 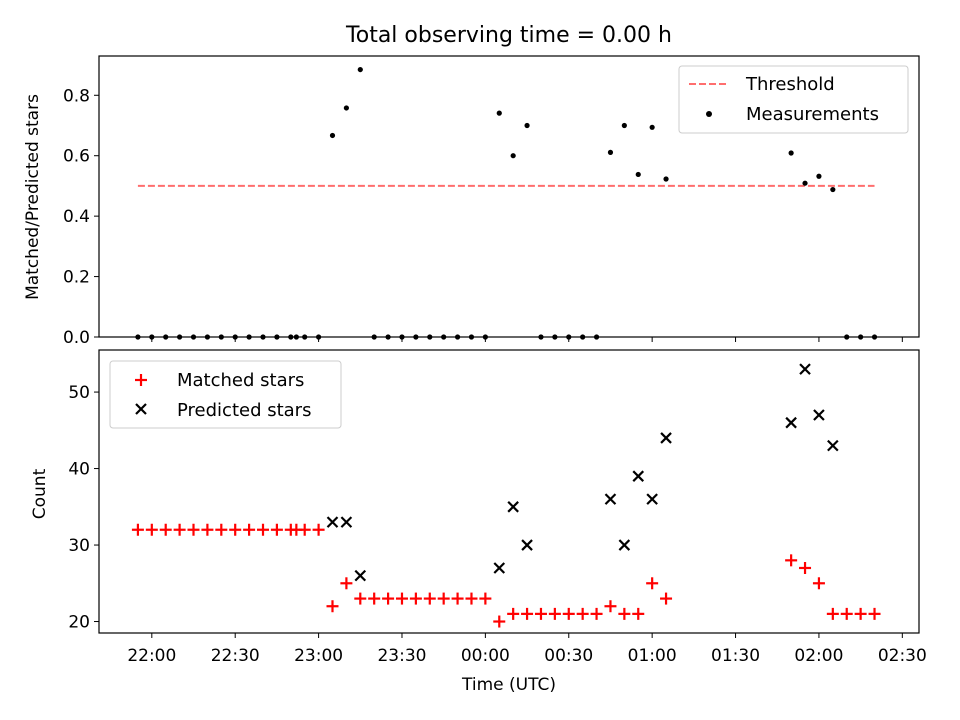 I want to click on bottom-xtick-label: 02:30, so click(x=902, y=656).